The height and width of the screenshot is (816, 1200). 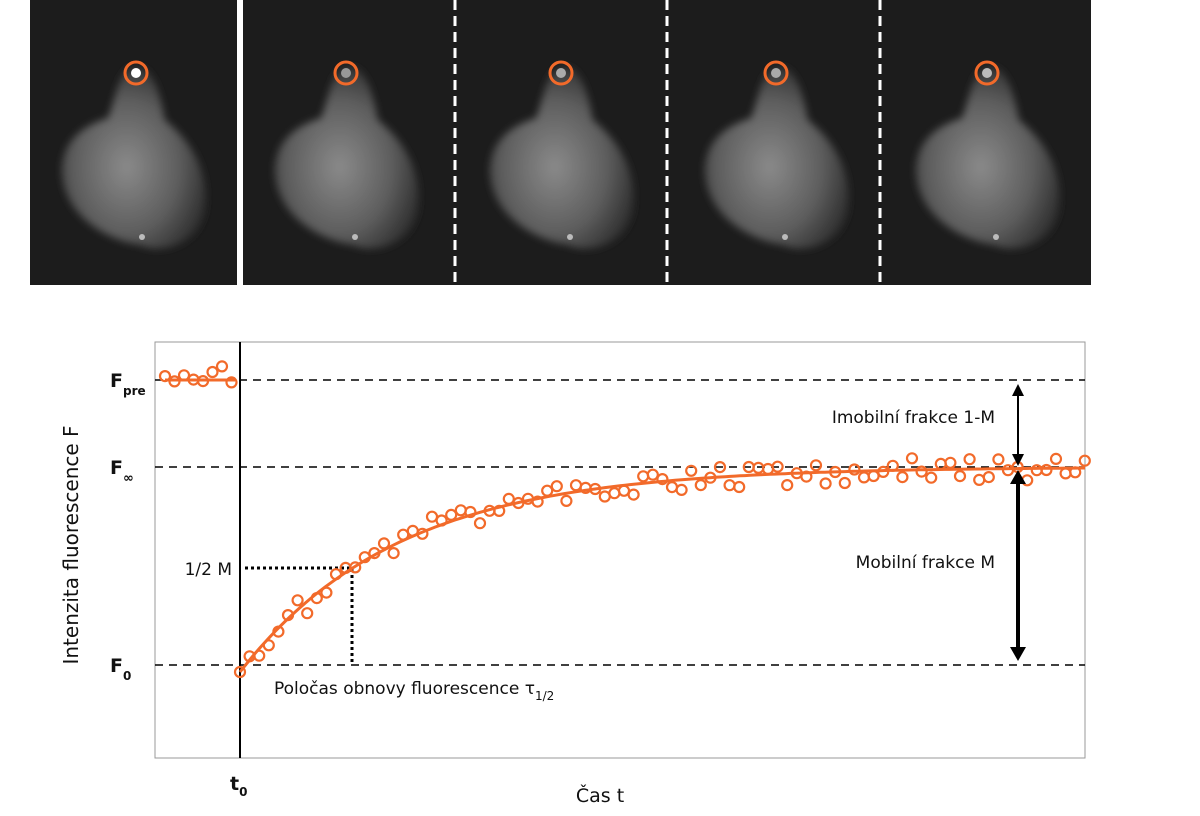 I want to click on f-0-sub: 0, so click(x=127, y=676).